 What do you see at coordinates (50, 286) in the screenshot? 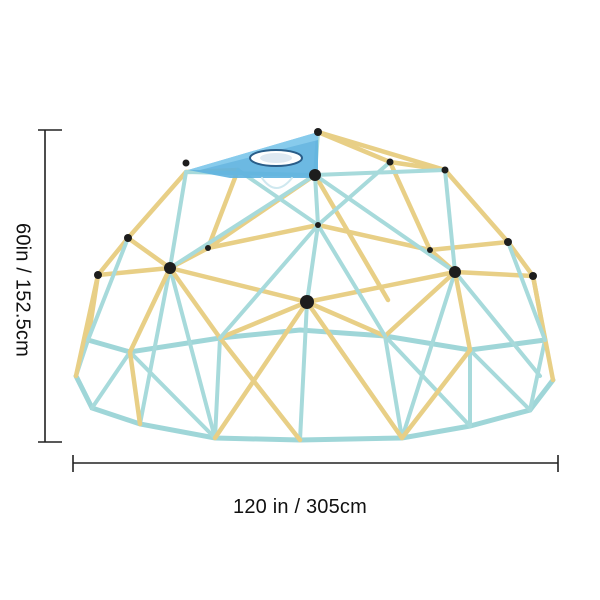
I see `height-dimension-line` at bounding box center [50, 286].